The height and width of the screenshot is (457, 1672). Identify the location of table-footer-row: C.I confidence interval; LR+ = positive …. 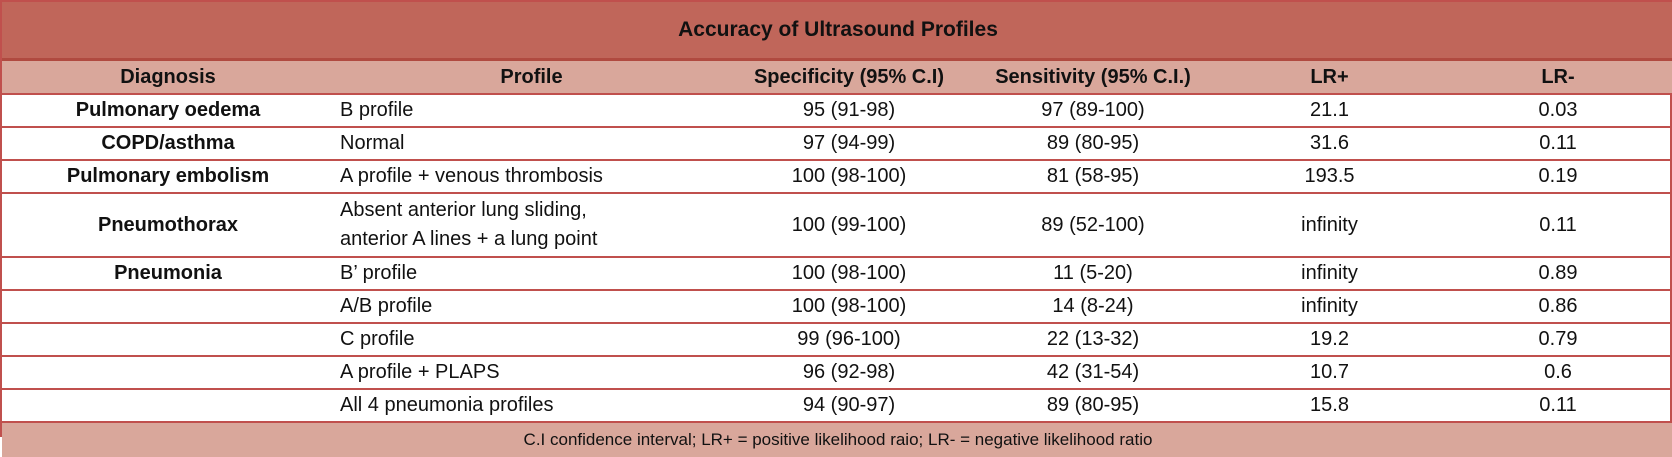
(837, 439).